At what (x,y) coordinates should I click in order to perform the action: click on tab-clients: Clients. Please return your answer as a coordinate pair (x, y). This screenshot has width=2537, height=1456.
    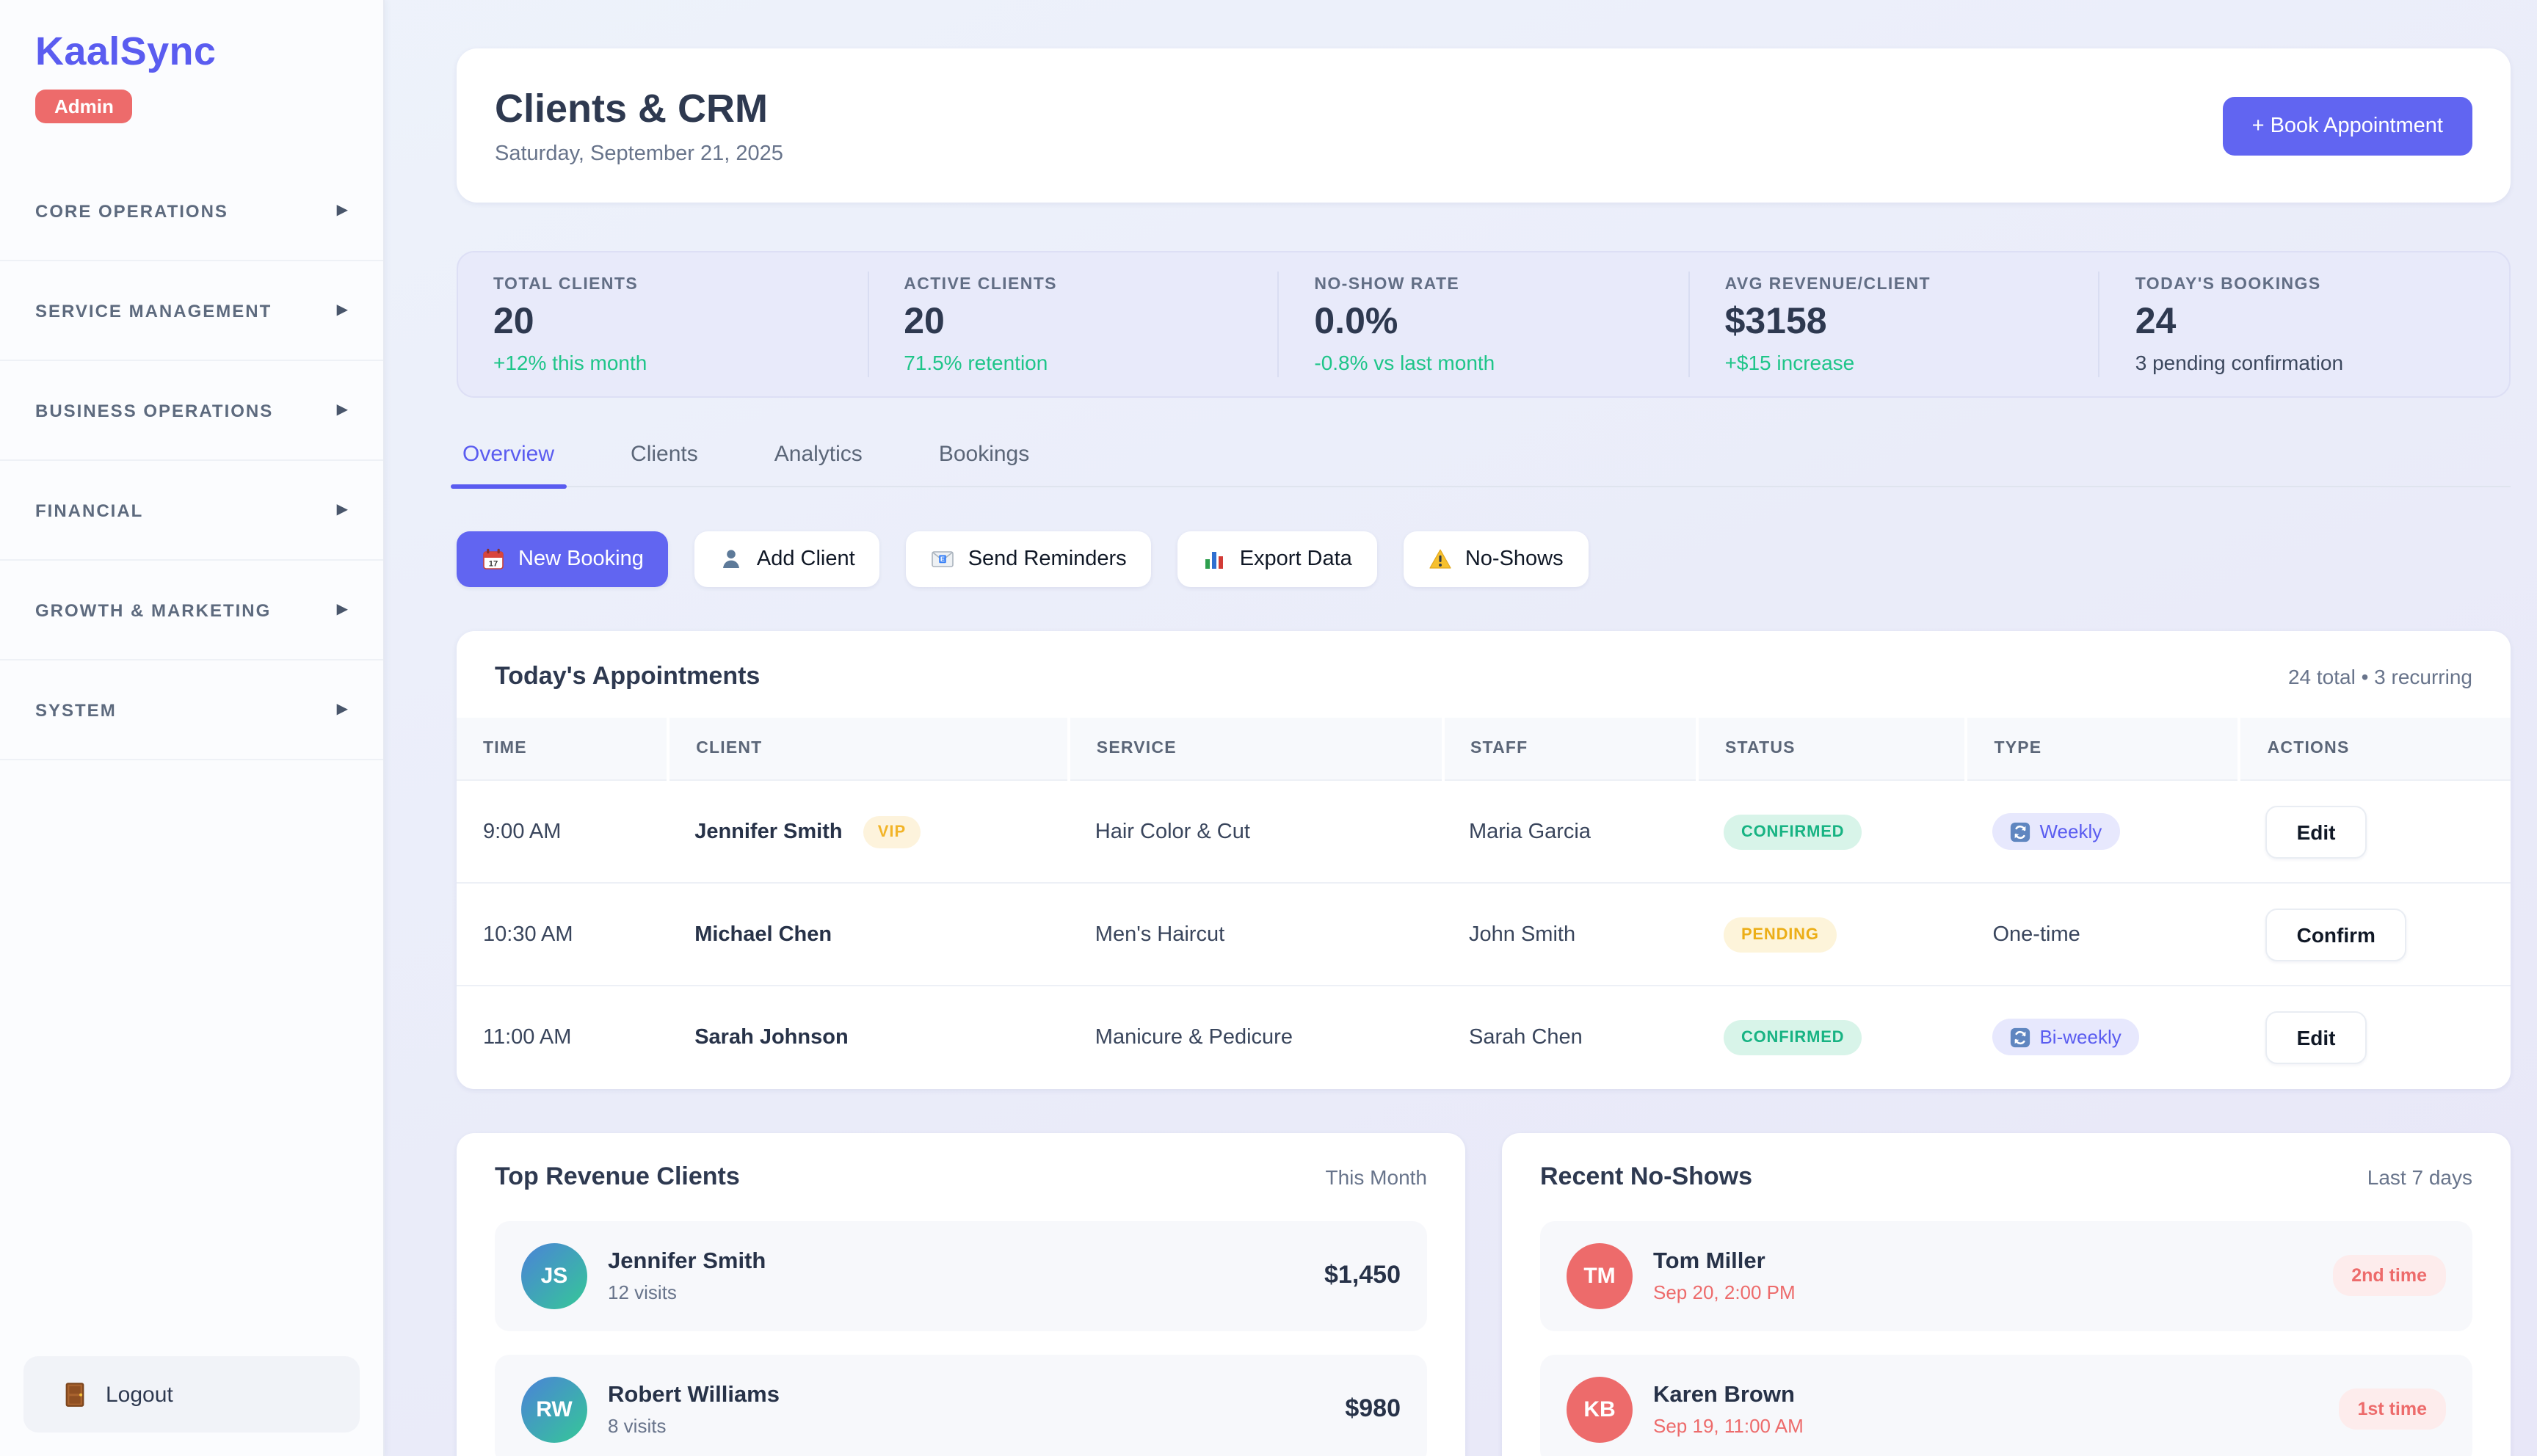
    Looking at the image, I should click on (664, 454).